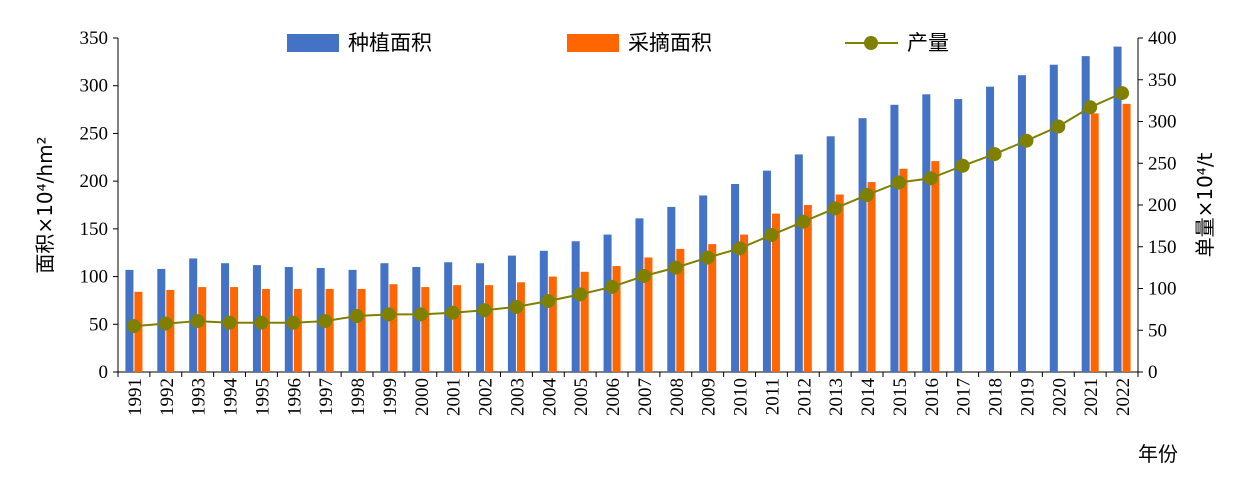 This screenshot has height=477, width=1250. I want to click on legend: 种植面积 采摘面积 产量, so click(618, 43).